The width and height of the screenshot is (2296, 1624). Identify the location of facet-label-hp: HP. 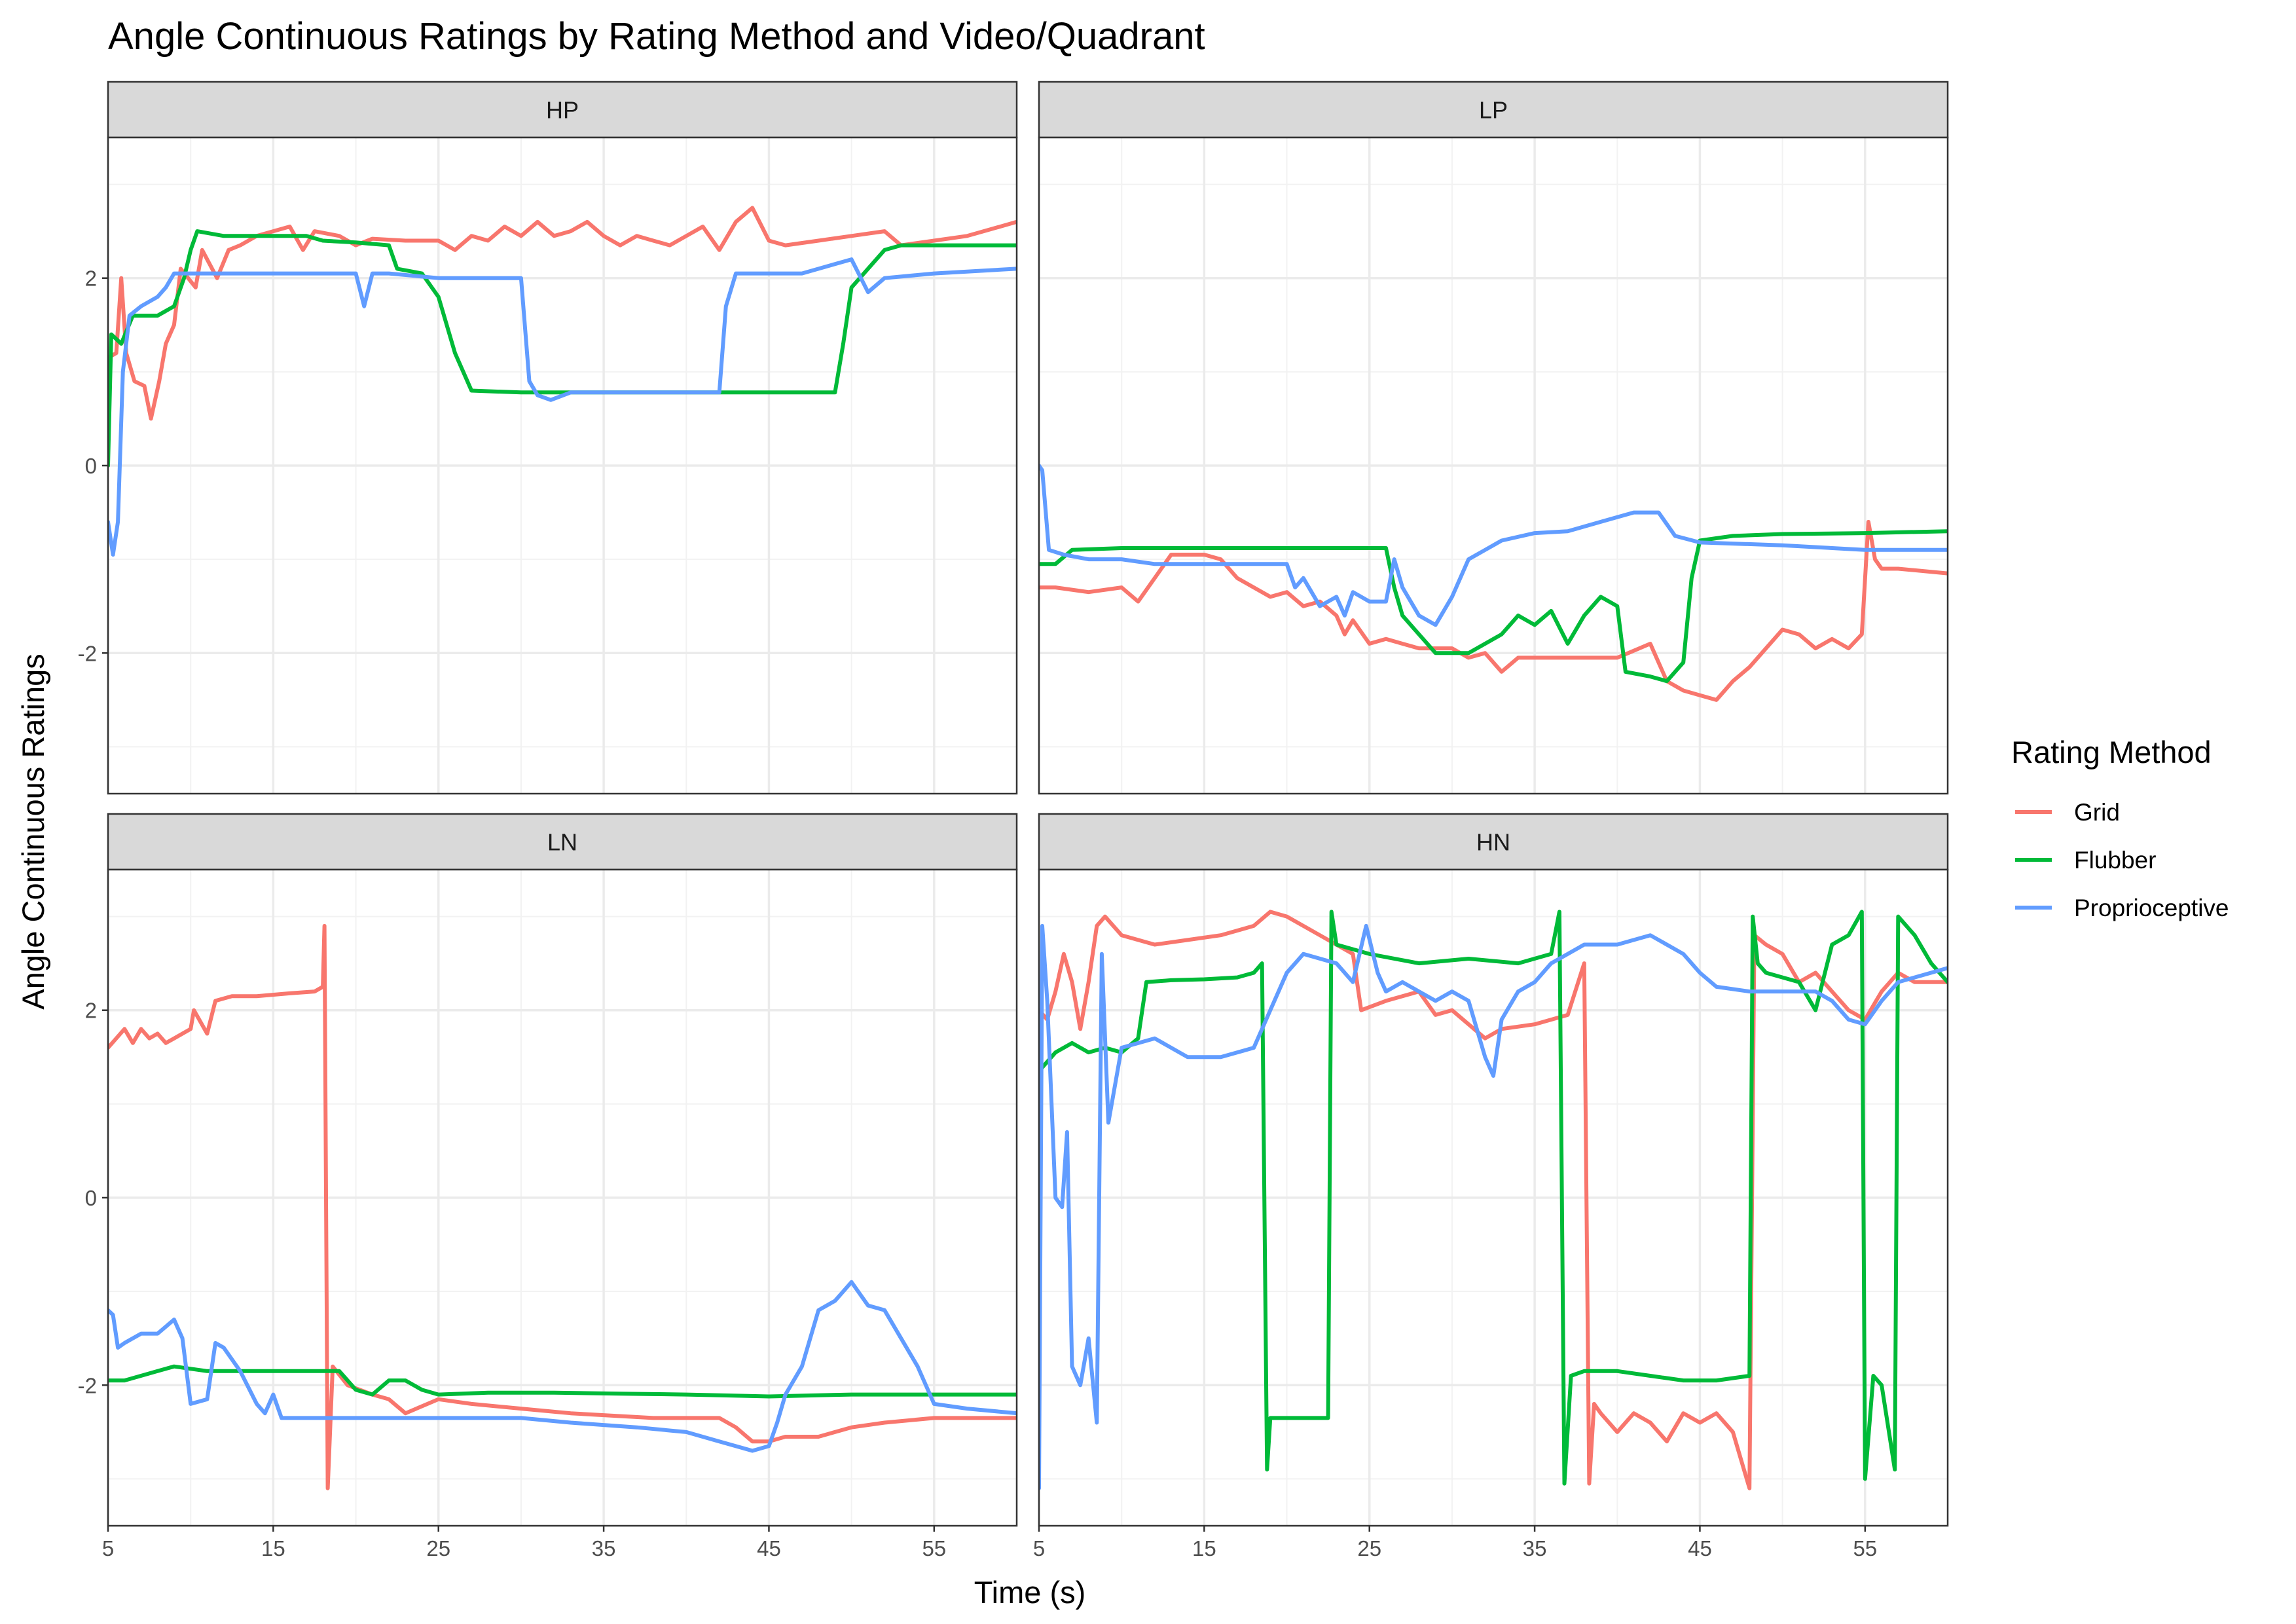
(562, 110).